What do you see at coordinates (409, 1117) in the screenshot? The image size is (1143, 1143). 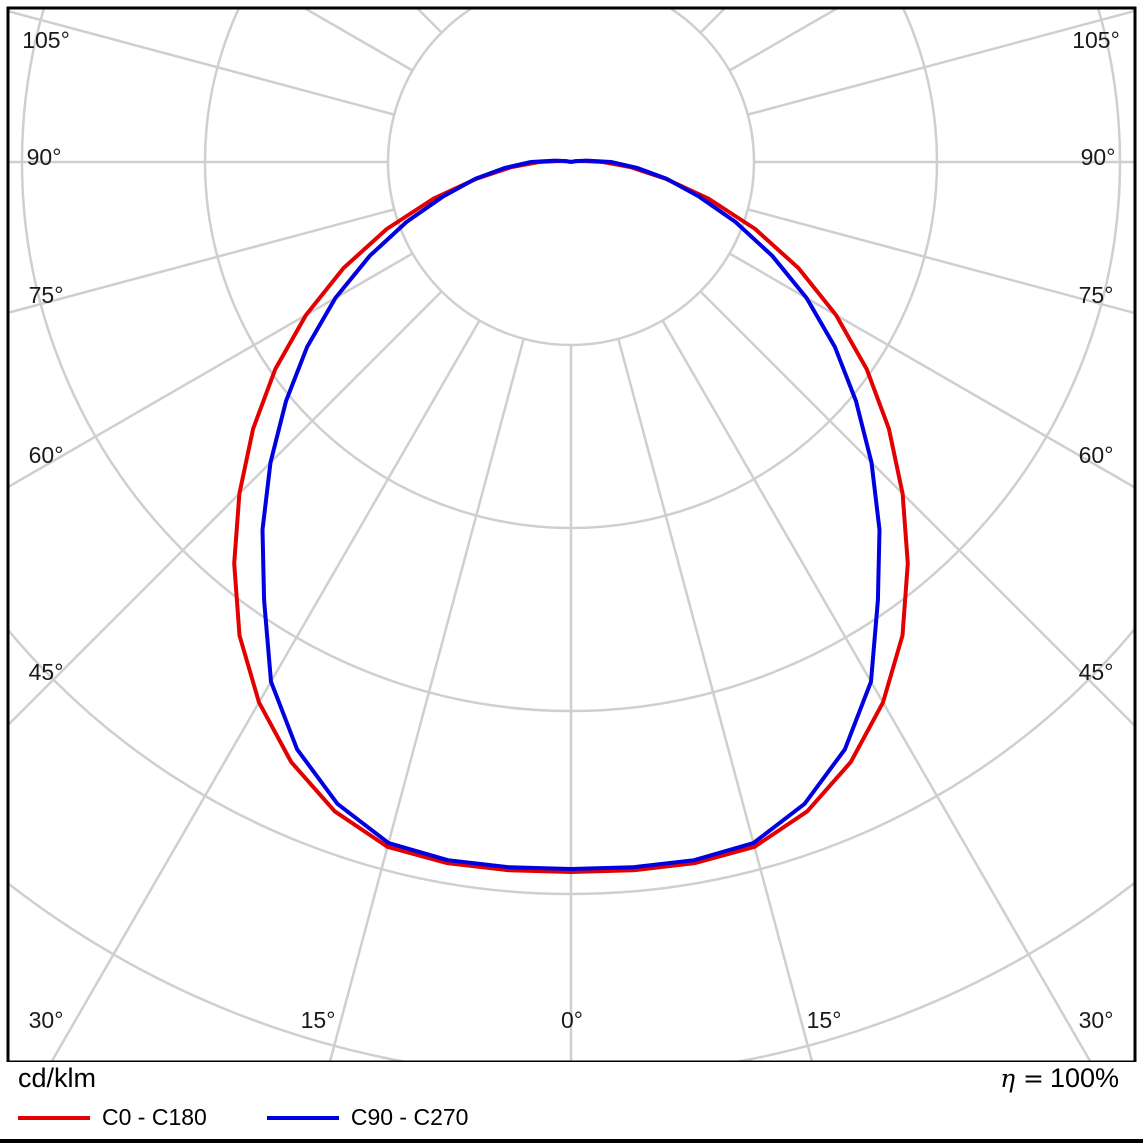 I see `legend-label: C90 - C270` at bounding box center [409, 1117].